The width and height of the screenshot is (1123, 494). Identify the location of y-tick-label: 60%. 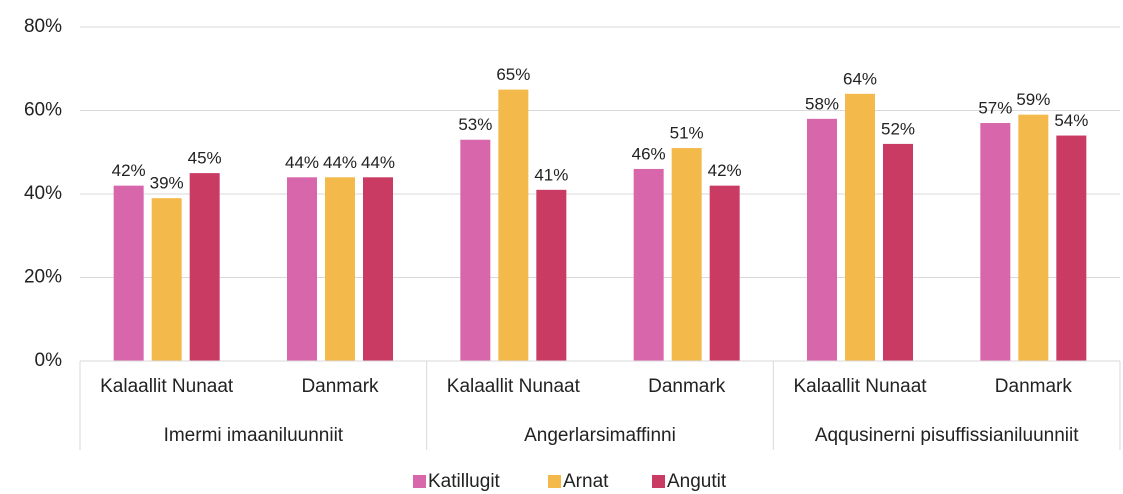
(43, 110).